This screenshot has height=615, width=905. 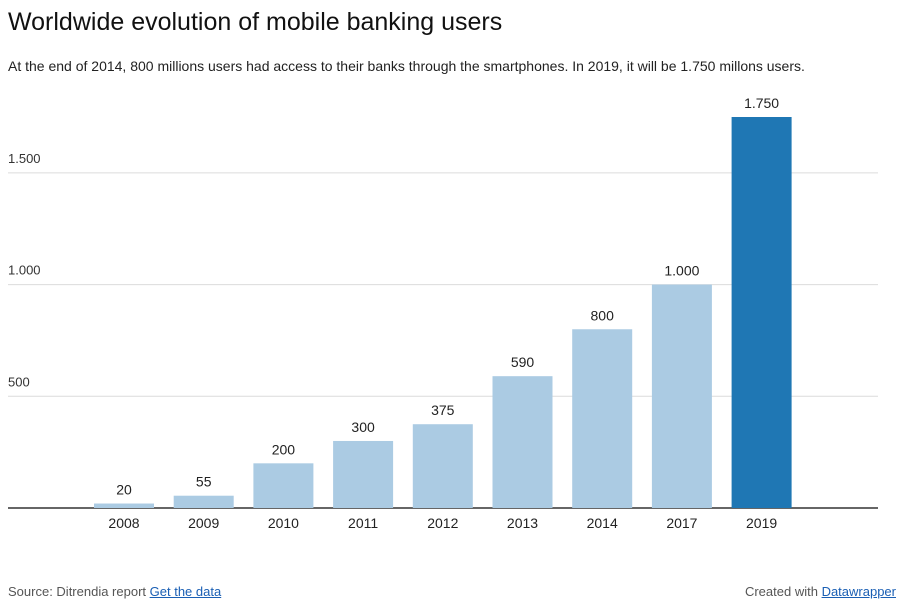 I want to click on value-label: 590, so click(x=523, y=362).